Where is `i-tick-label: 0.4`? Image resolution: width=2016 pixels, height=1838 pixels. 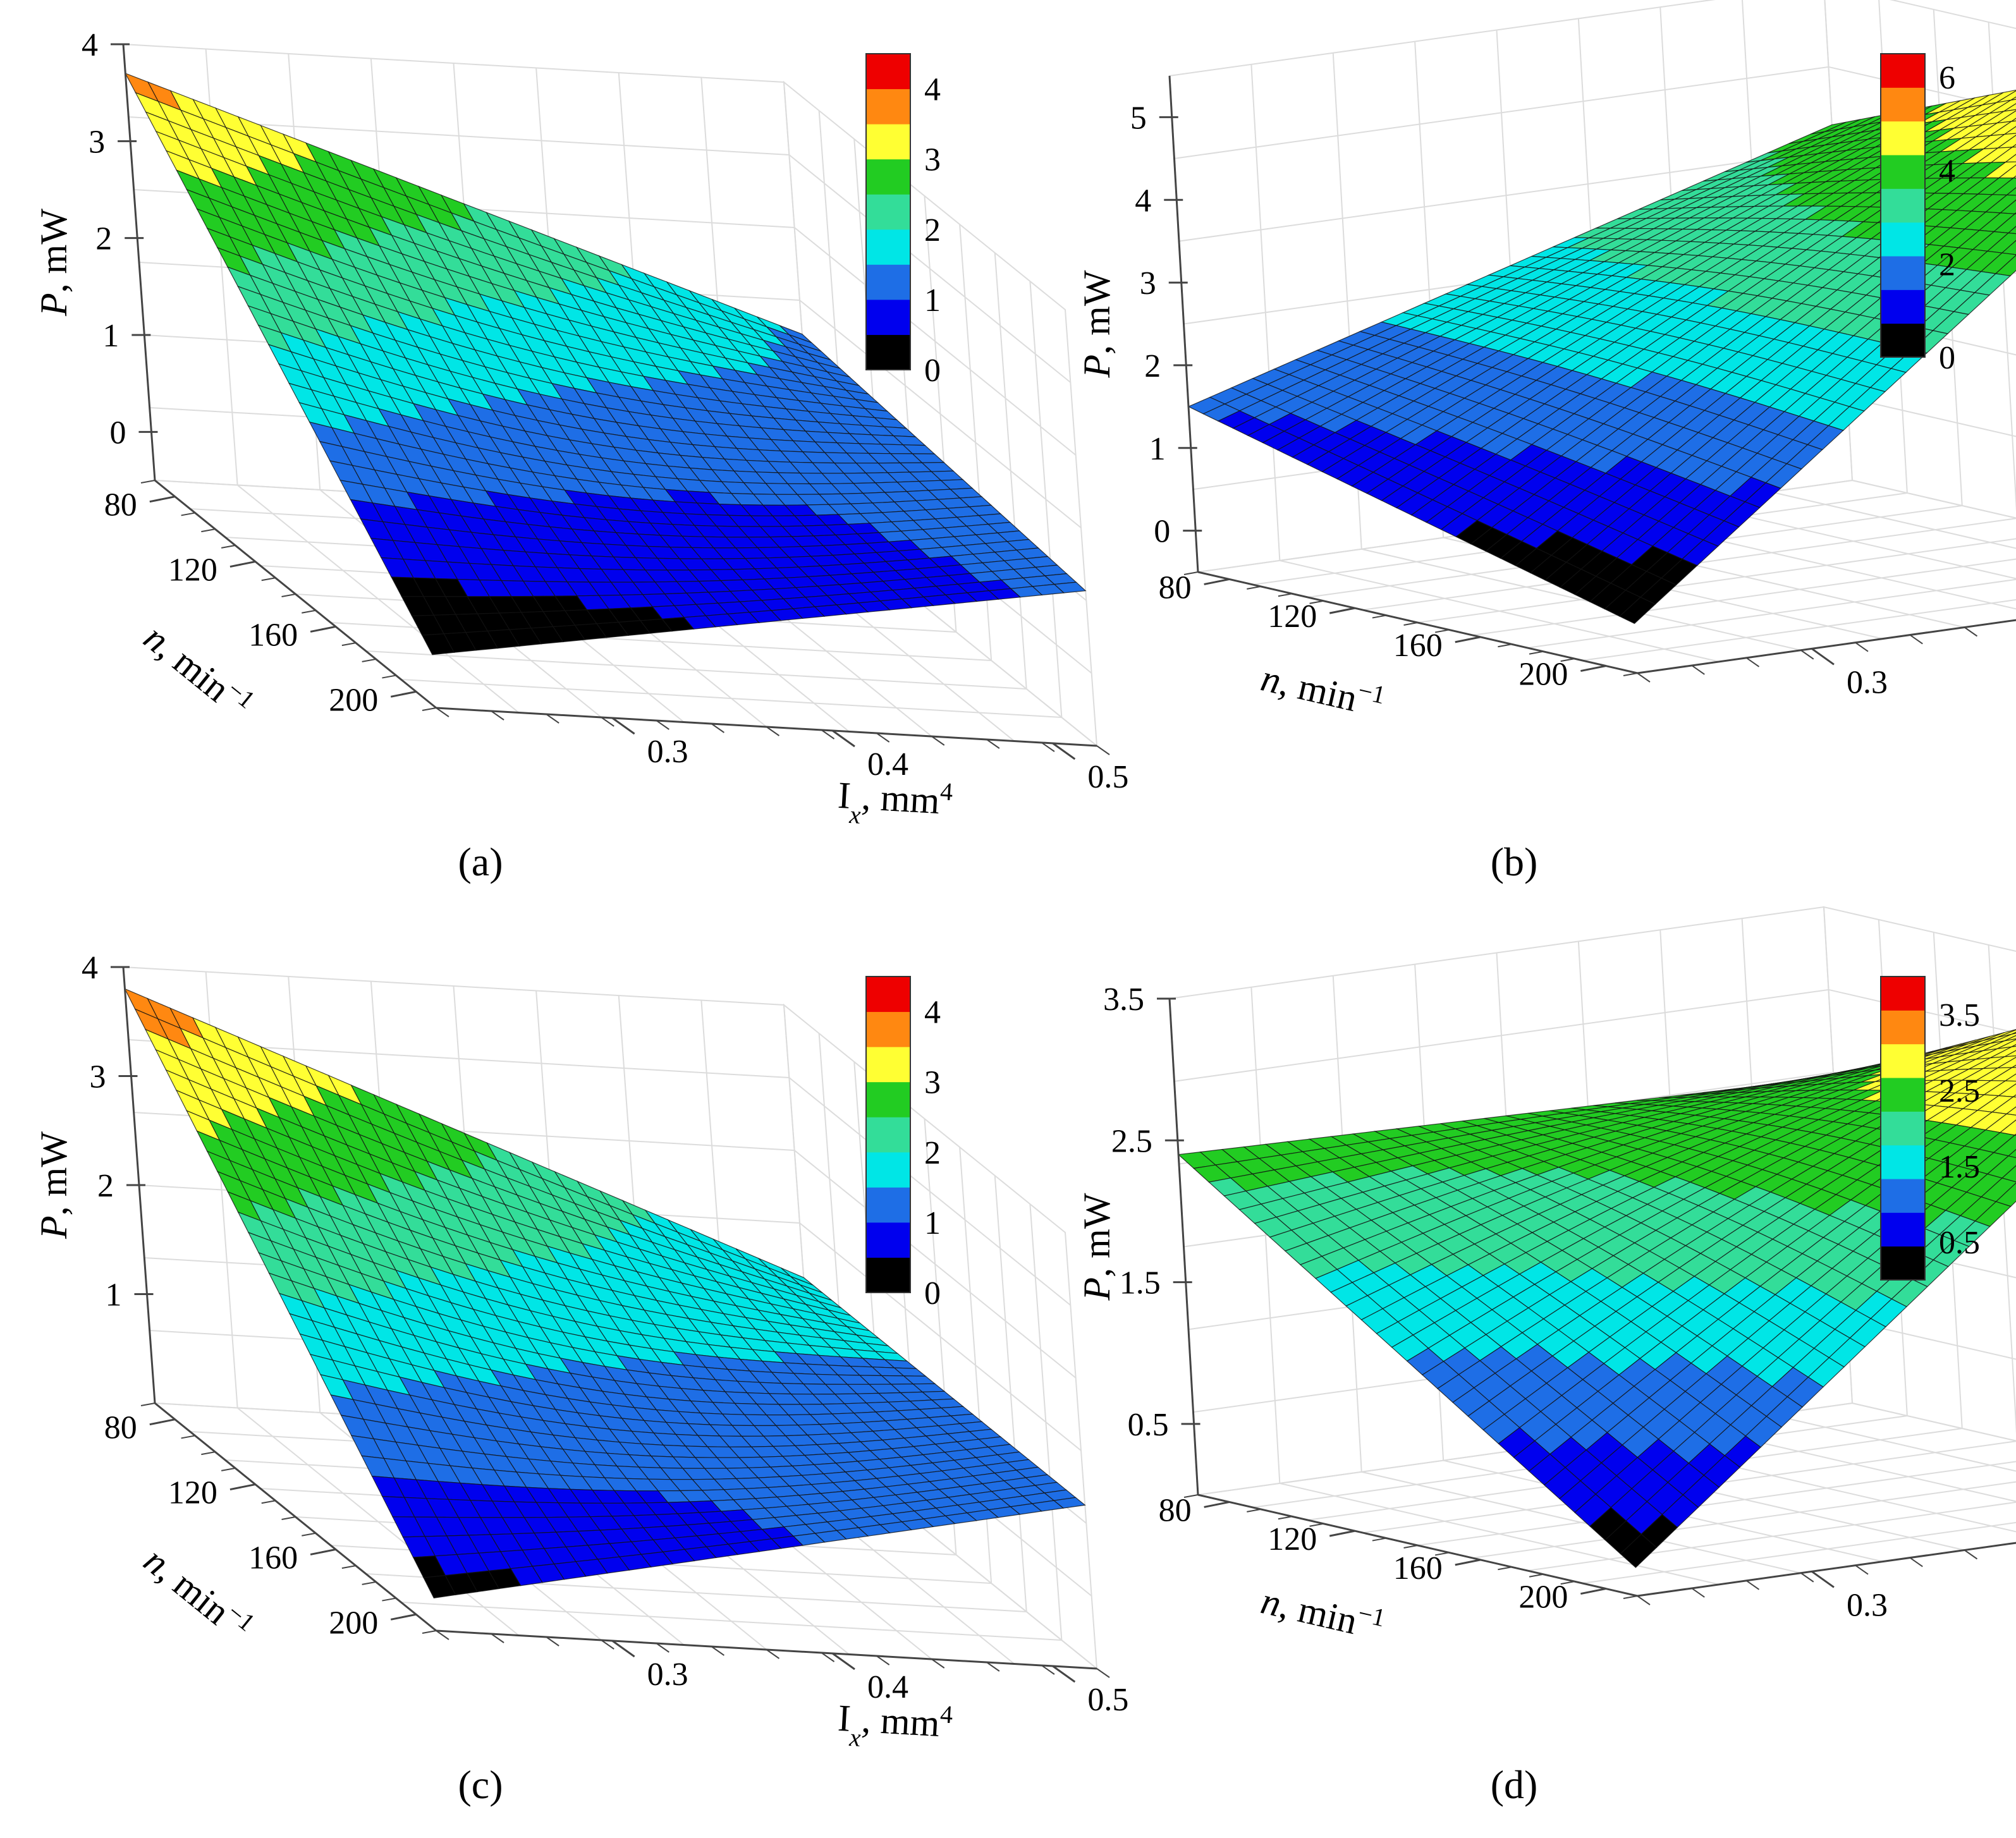
i-tick-label: 0.4 is located at coordinates (887, 1687).